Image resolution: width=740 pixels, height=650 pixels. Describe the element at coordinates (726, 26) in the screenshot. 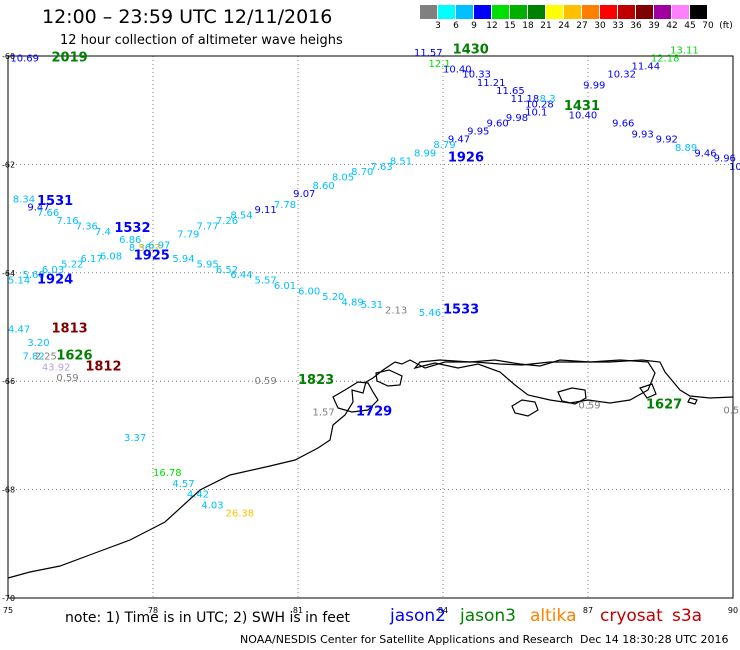

I see `colorbar-label: (ft)` at that location.